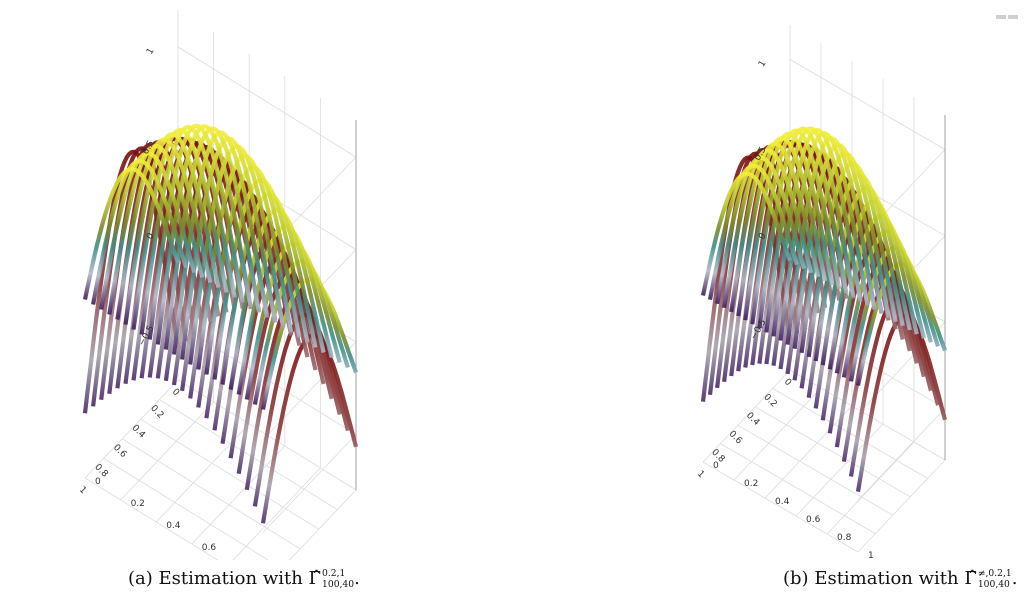 The image size is (1026, 613). I want to click on caption-b: (b) Estimation with Γ̂ ≠,0.2,1 100,40., so click(900, 579).